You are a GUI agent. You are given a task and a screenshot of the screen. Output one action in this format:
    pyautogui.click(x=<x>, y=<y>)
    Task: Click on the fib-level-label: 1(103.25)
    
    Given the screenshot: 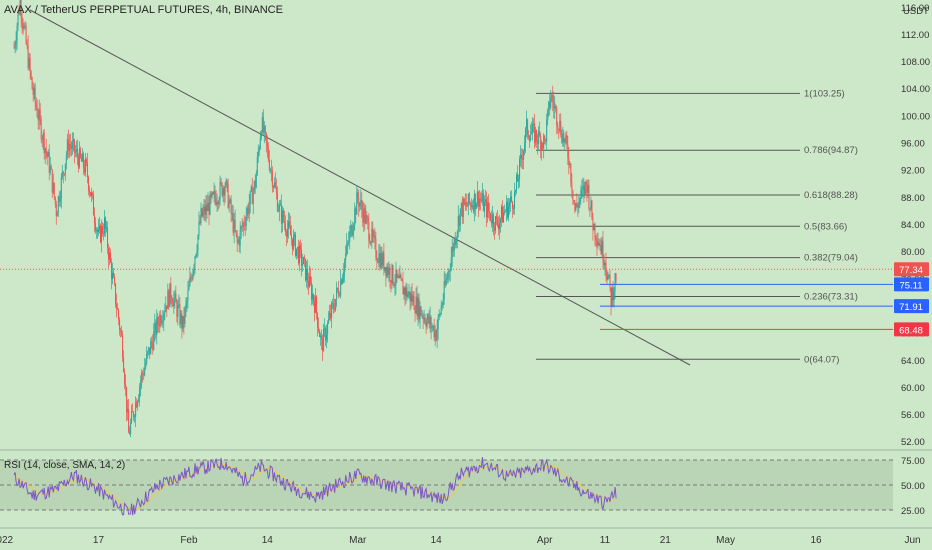 What is the action you would take?
    pyautogui.click(x=824, y=93)
    